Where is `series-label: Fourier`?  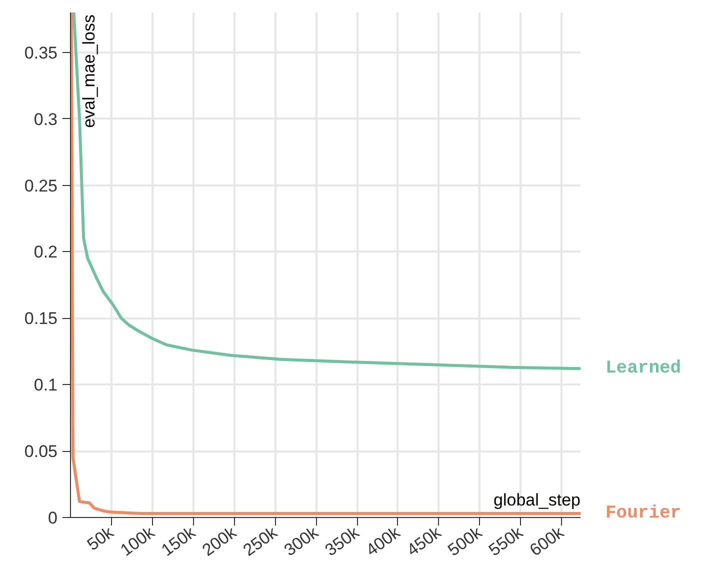
series-label: Fourier is located at coordinates (644, 514).